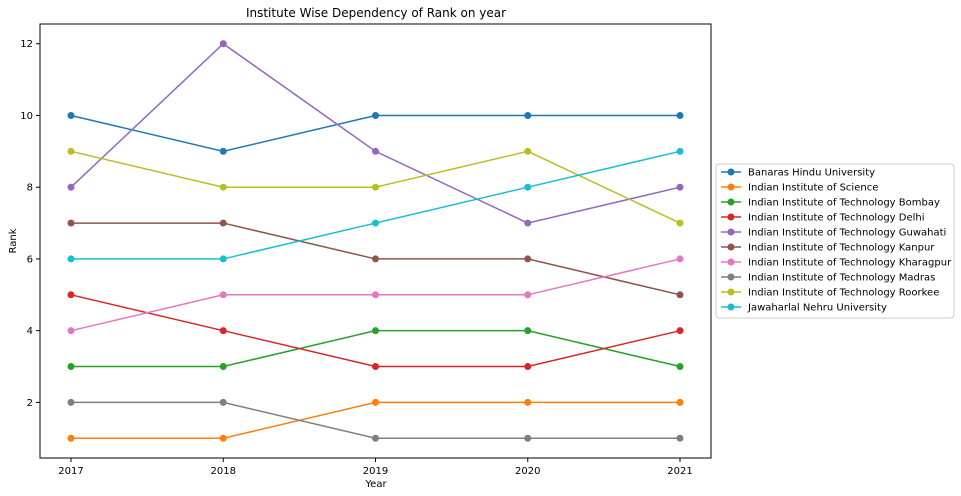 This screenshot has height=496, width=961. Describe the element at coordinates (30, 188) in the screenshot. I see `y-tick-label: 8` at that location.